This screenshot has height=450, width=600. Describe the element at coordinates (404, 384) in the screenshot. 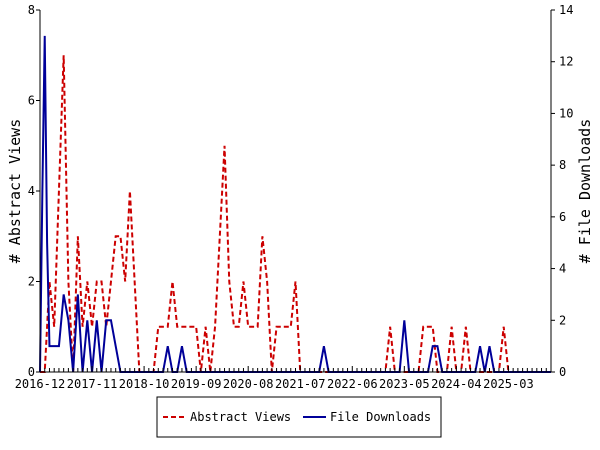

I see `x-tick-label: 2023-05` at that location.